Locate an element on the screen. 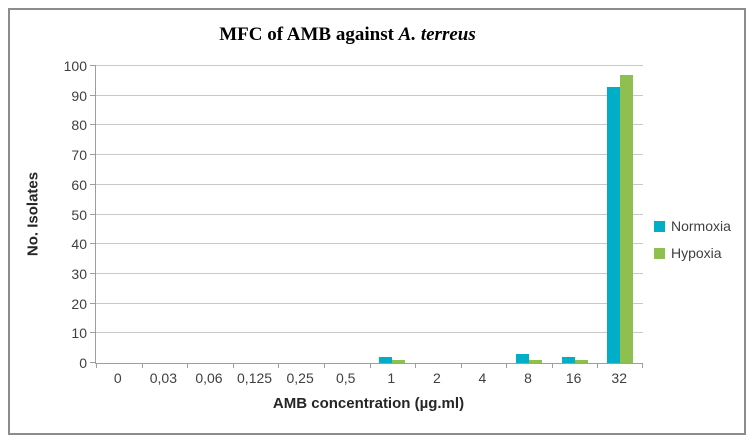 The width and height of the screenshot is (754, 443). x-tick-label: 8 is located at coordinates (528, 378).